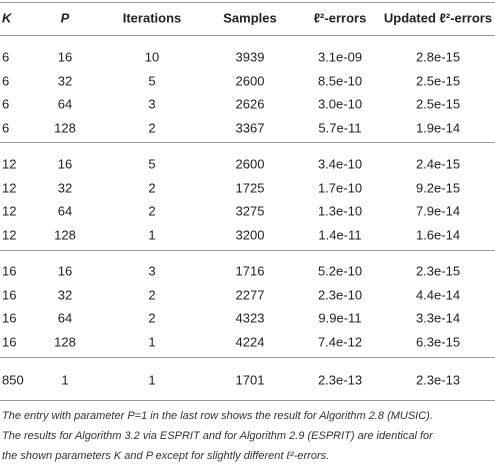 The height and width of the screenshot is (467, 495). I want to click on table-cell: 3367, so click(250, 127).